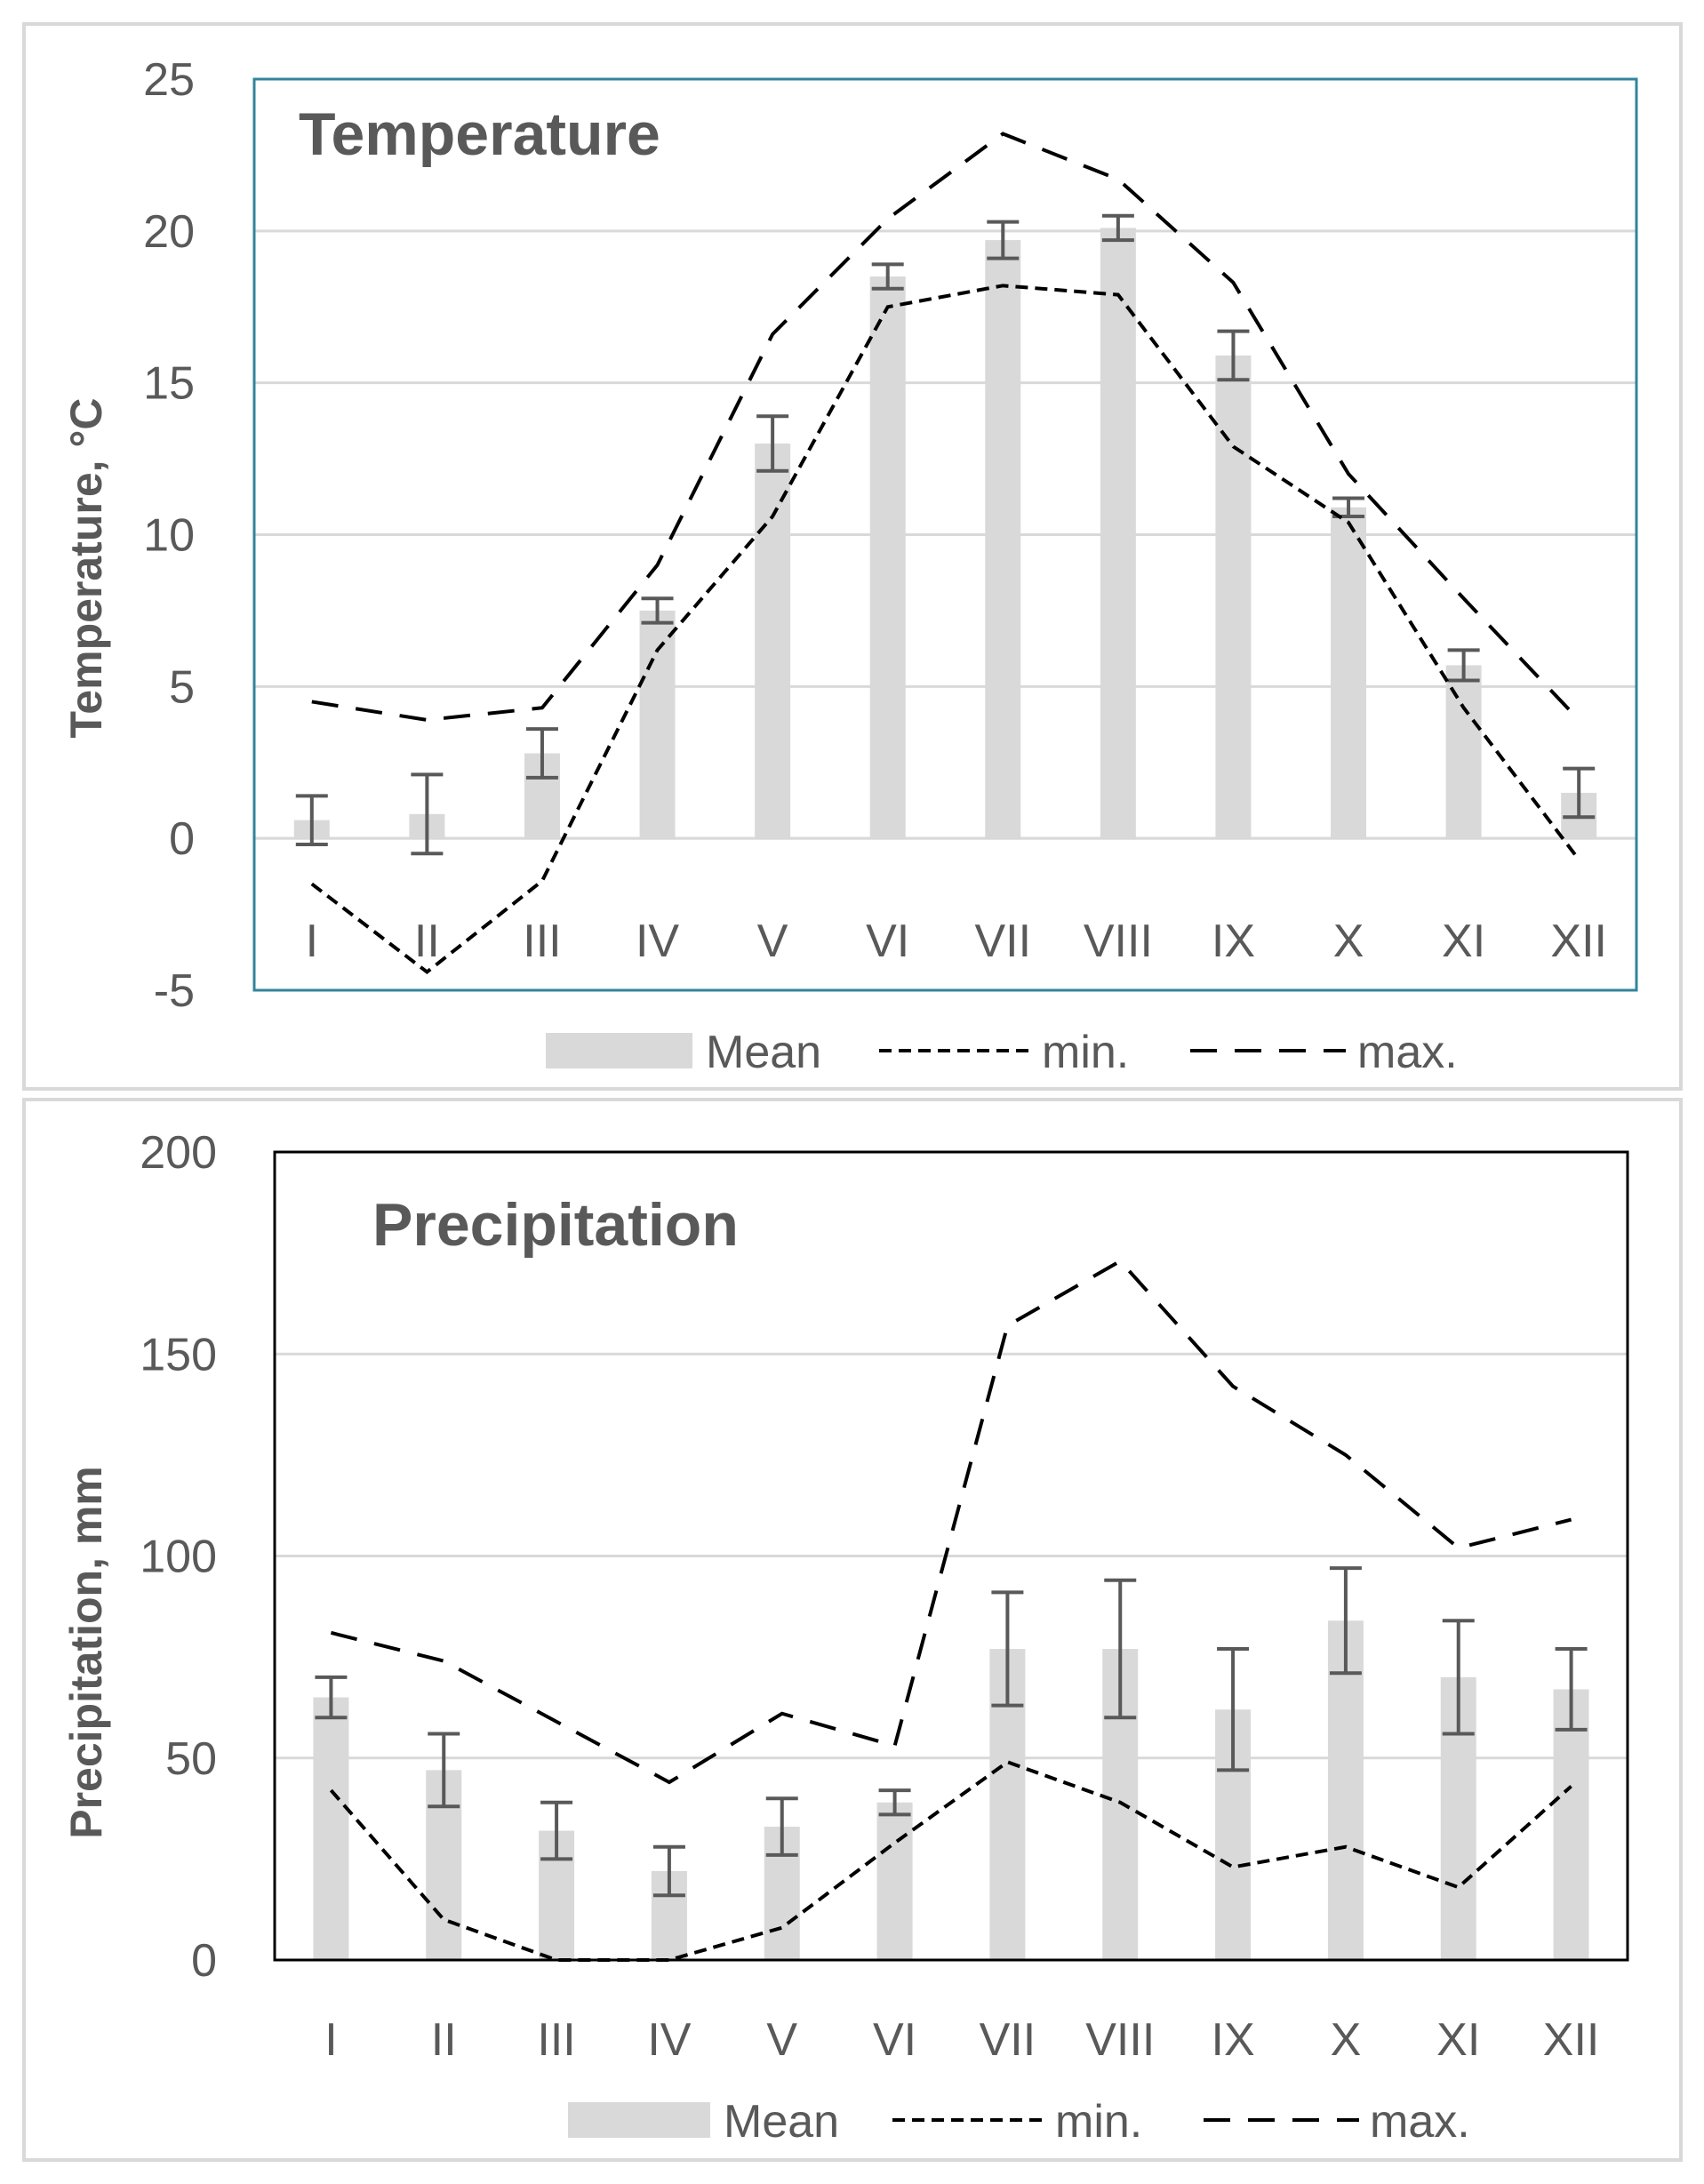 The width and height of the screenshot is (1704, 2184). I want to click on y-tick-label: 150, so click(178, 1354).